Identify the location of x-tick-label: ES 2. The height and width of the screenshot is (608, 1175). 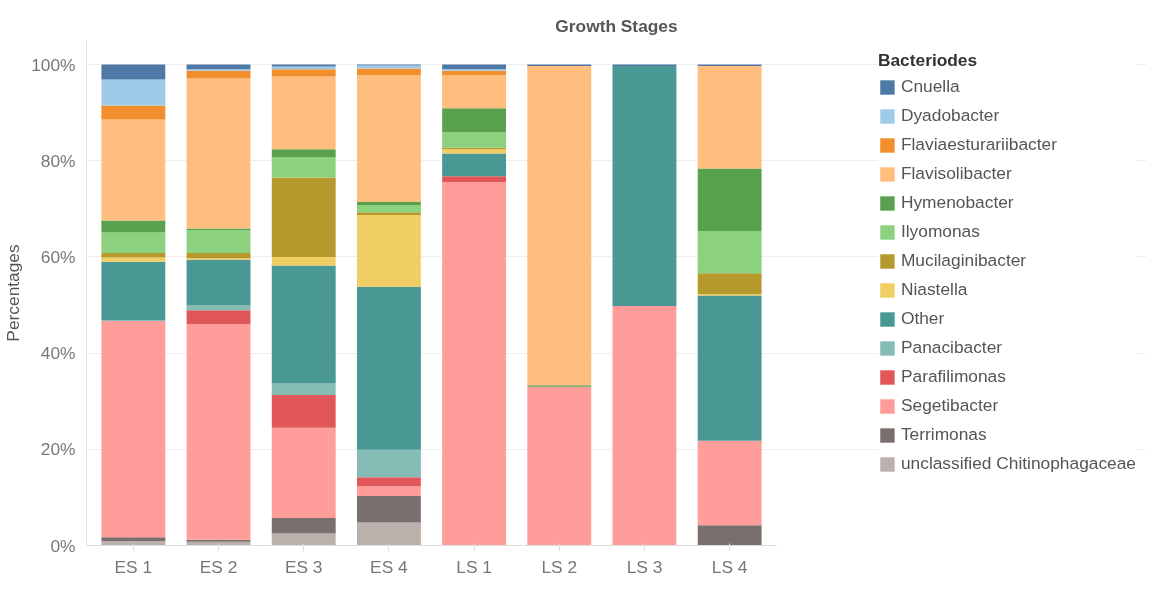
(218, 566).